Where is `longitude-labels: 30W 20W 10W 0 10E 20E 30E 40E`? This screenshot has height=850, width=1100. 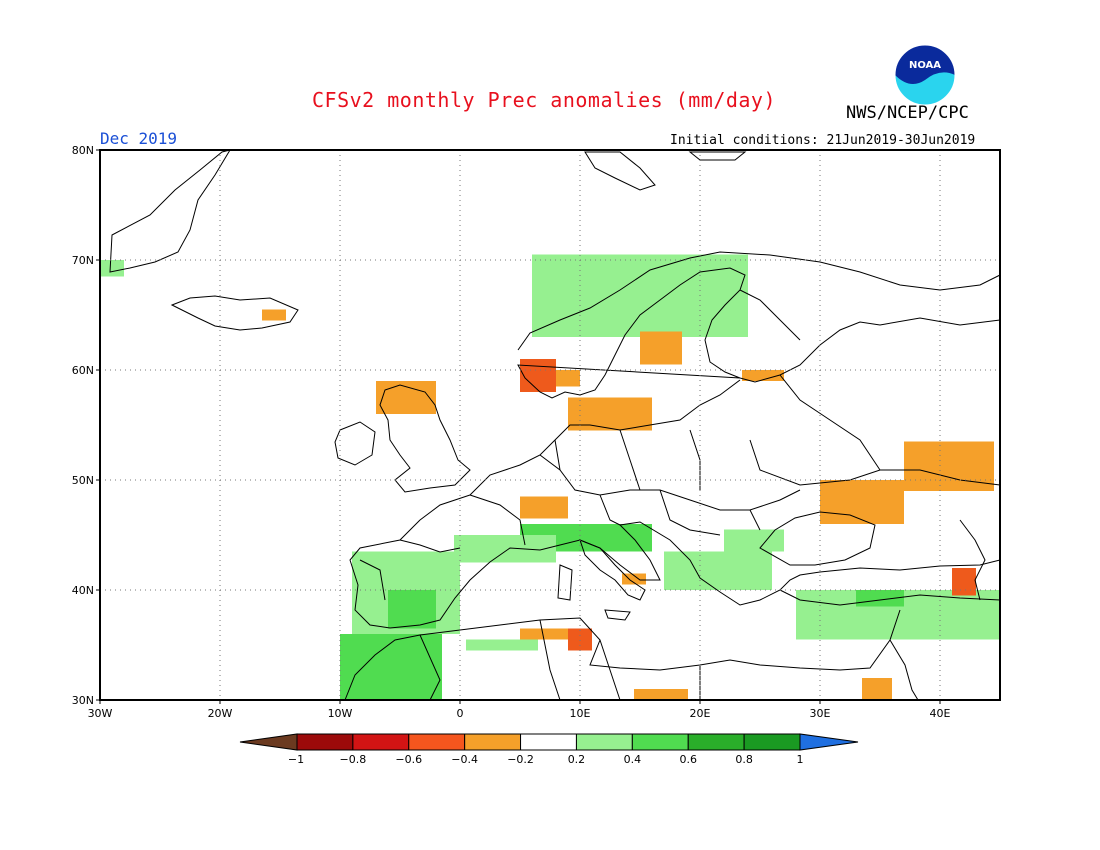
longitude-labels: 30W 20W 10W 0 10E 20E 30E 40E is located at coordinates (519, 710).